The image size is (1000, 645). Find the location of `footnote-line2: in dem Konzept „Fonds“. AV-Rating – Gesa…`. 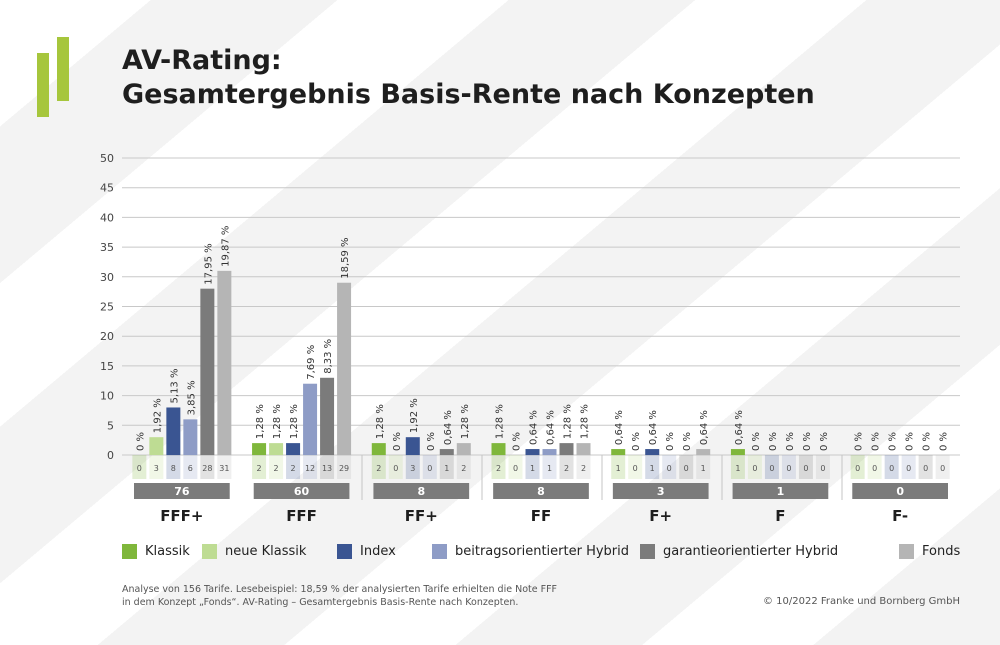

footnote-line2: in dem Konzept „Fonds“. AV-Rating – Gesa… is located at coordinates (320, 602).